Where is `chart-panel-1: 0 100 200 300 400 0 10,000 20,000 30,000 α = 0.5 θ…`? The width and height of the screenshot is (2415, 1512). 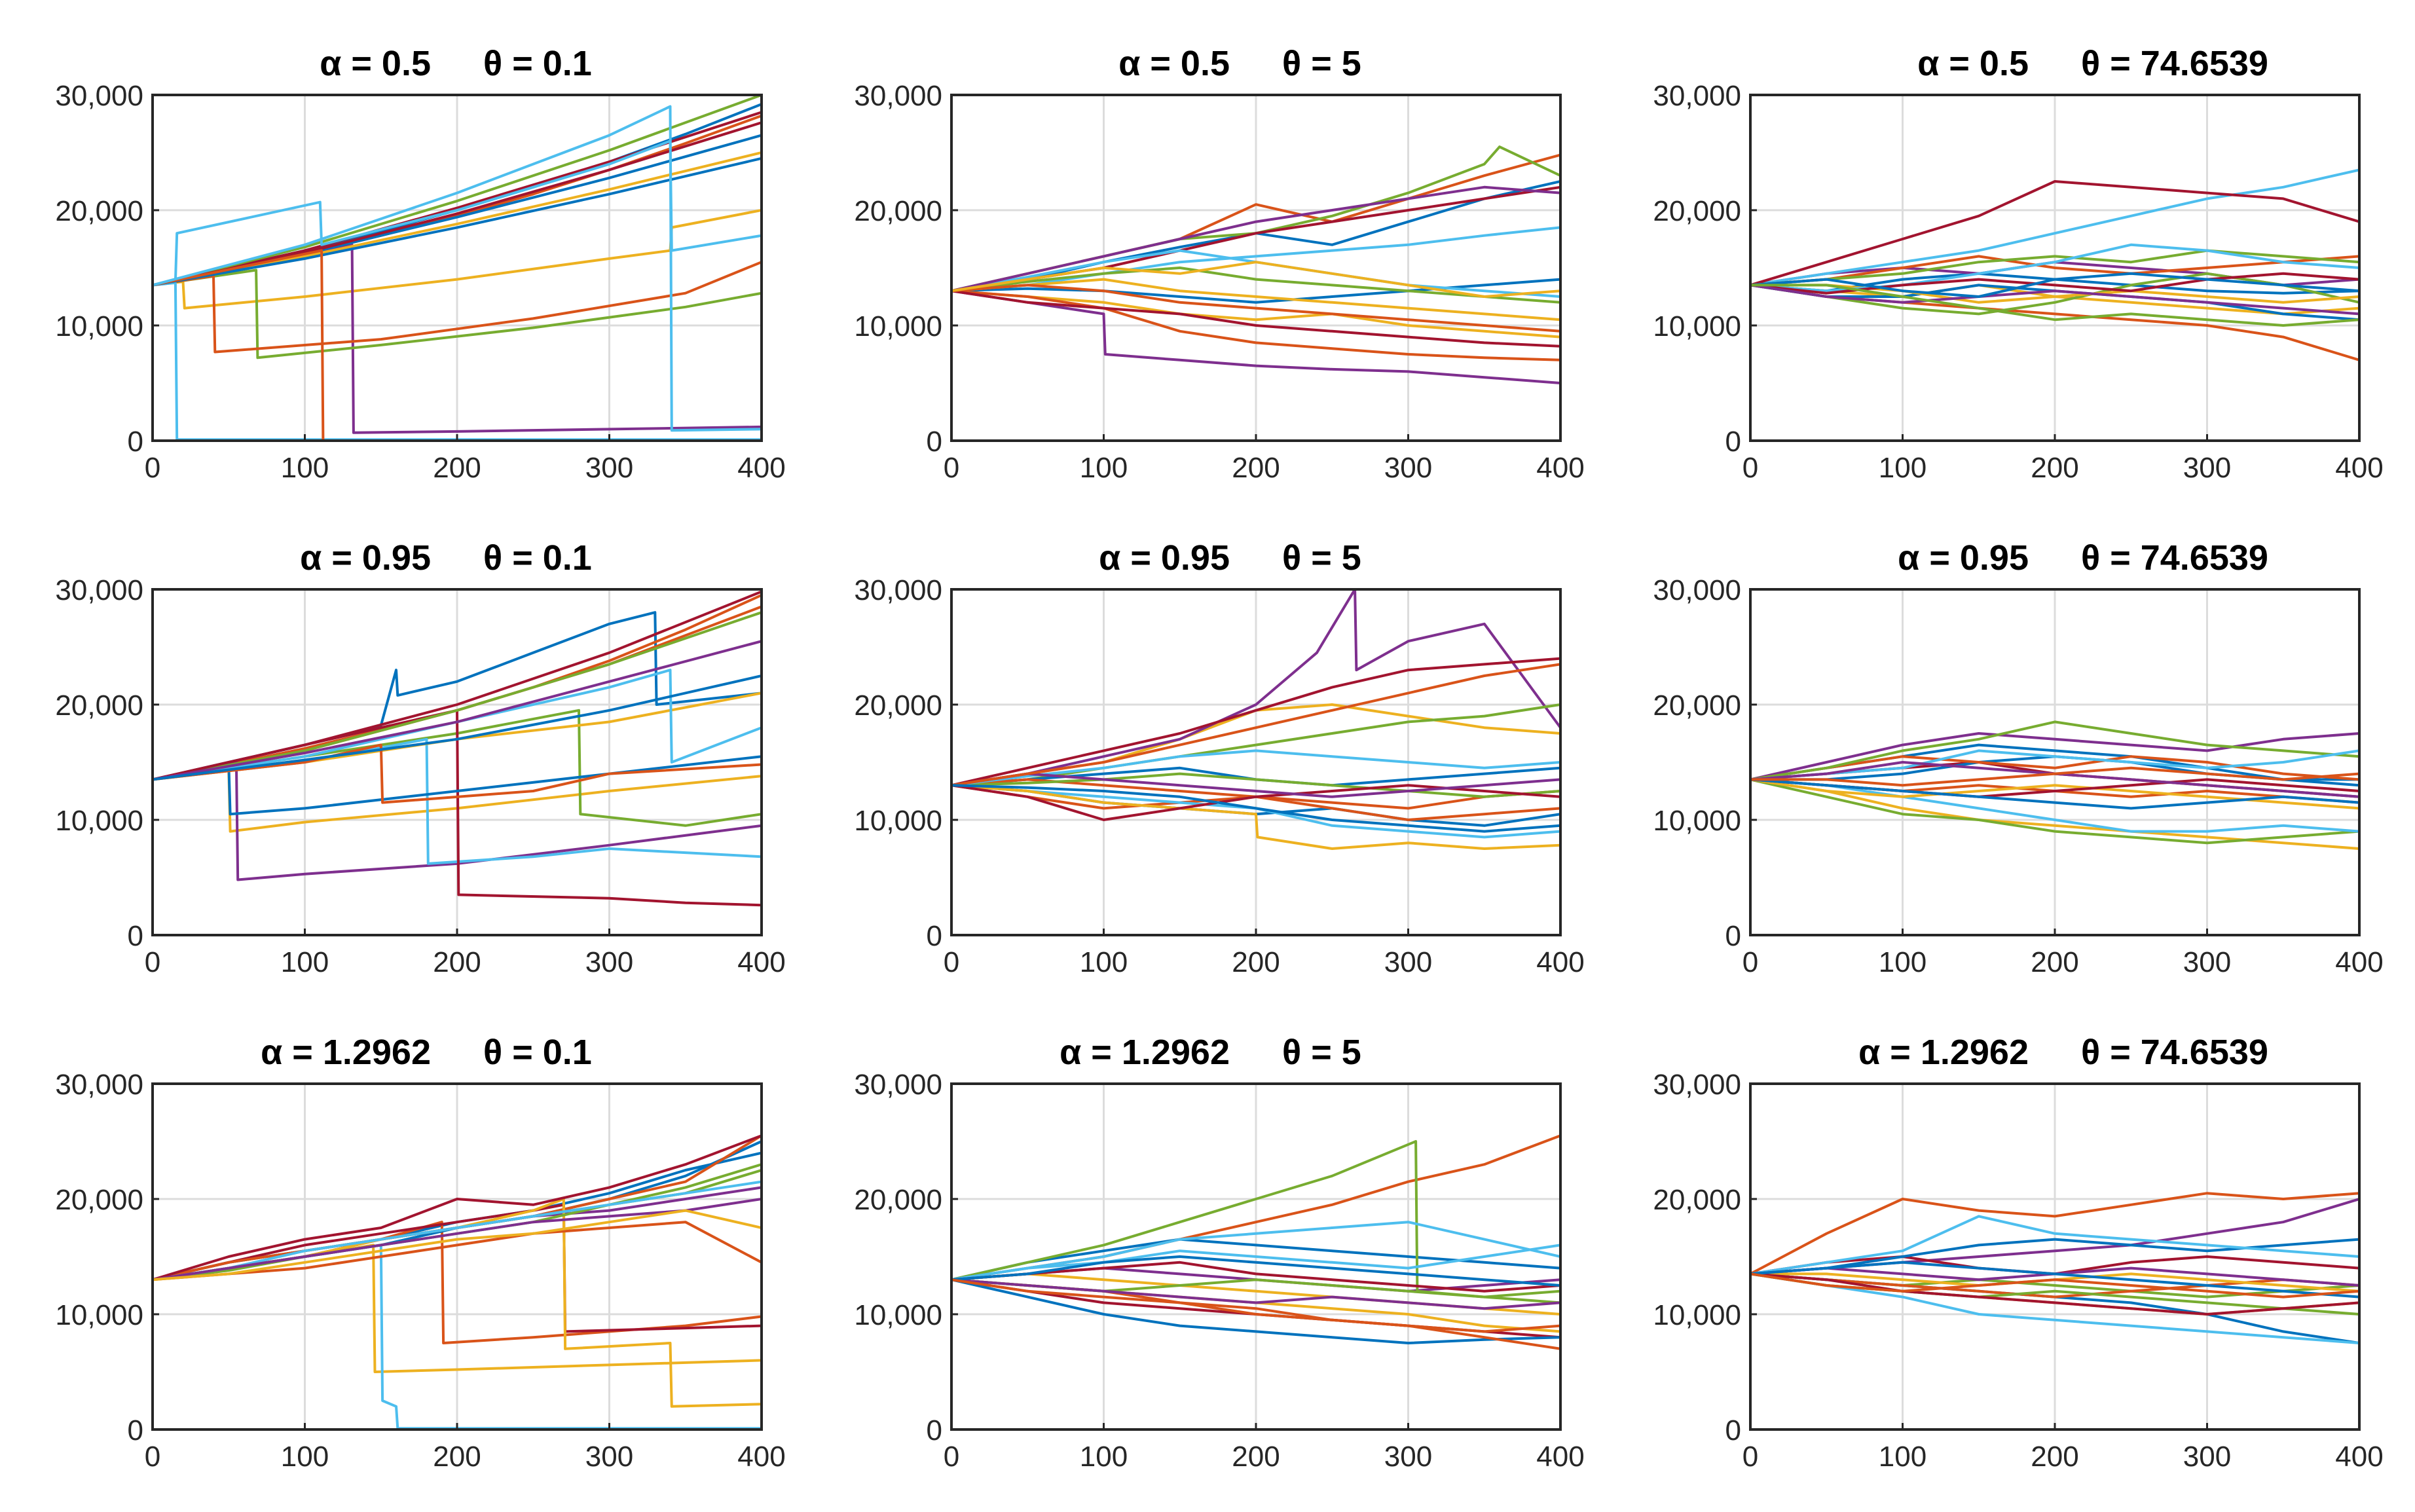 chart-panel-1: 0 100 200 300 400 0 10,000 20,000 30,000 α = 0.5 θ… is located at coordinates (420, 264).